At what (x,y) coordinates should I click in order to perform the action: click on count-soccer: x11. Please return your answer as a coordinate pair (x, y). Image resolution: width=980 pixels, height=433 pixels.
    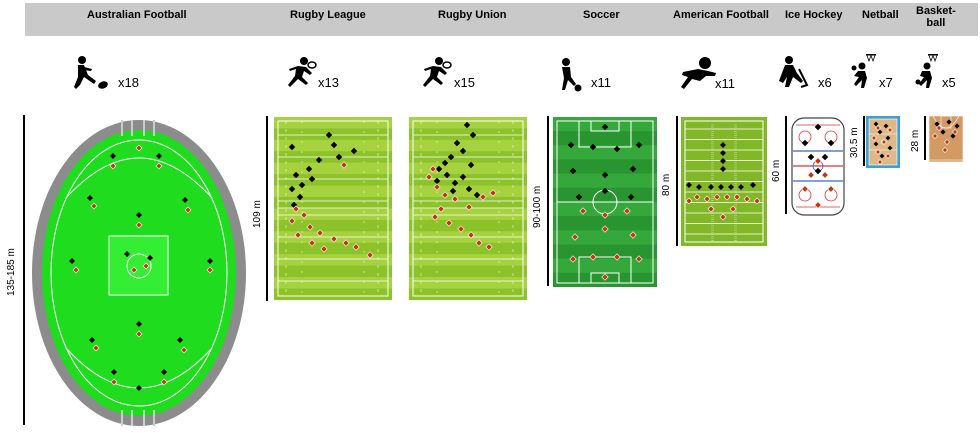
    Looking at the image, I should click on (601, 82).